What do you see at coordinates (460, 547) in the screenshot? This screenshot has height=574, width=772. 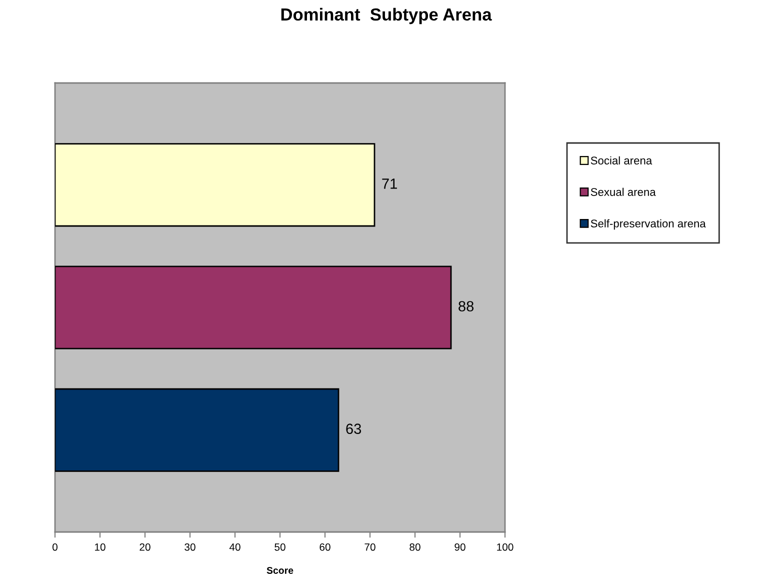 I see `x-tick-label: 90` at bounding box center [460, 547].